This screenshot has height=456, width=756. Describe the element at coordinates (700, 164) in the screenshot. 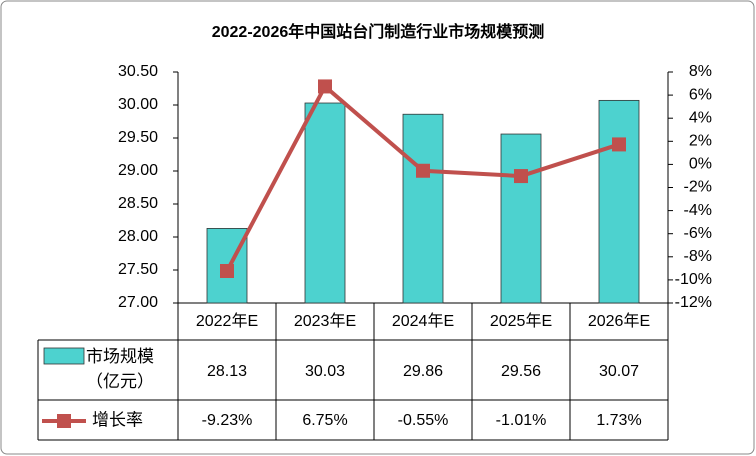

I see `y2-tick-label: 0%` at that location.